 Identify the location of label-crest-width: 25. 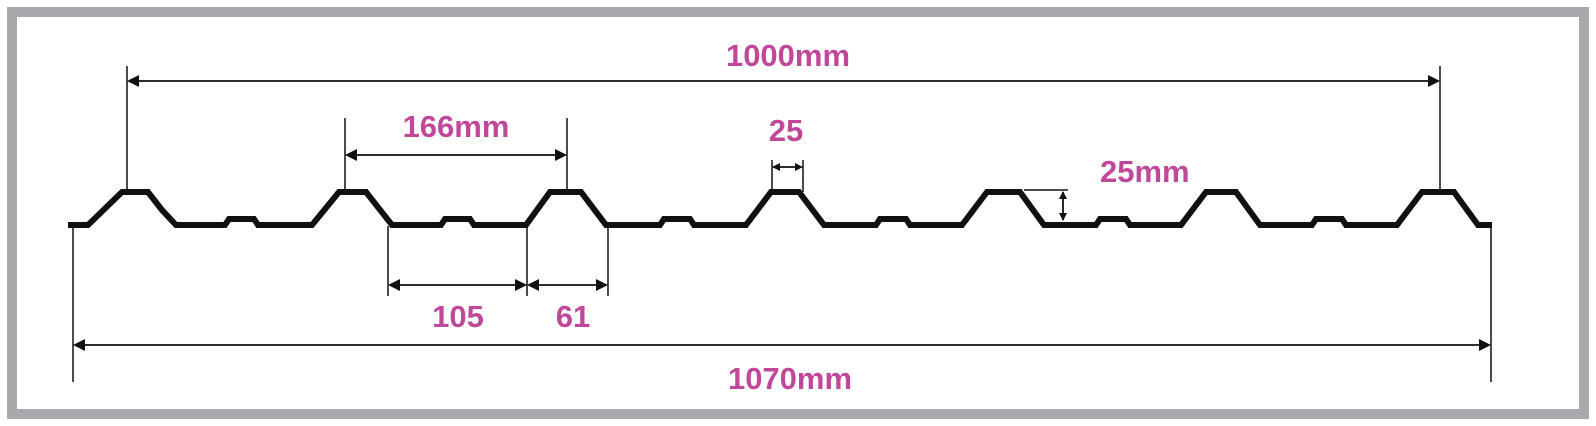
(786, 130).